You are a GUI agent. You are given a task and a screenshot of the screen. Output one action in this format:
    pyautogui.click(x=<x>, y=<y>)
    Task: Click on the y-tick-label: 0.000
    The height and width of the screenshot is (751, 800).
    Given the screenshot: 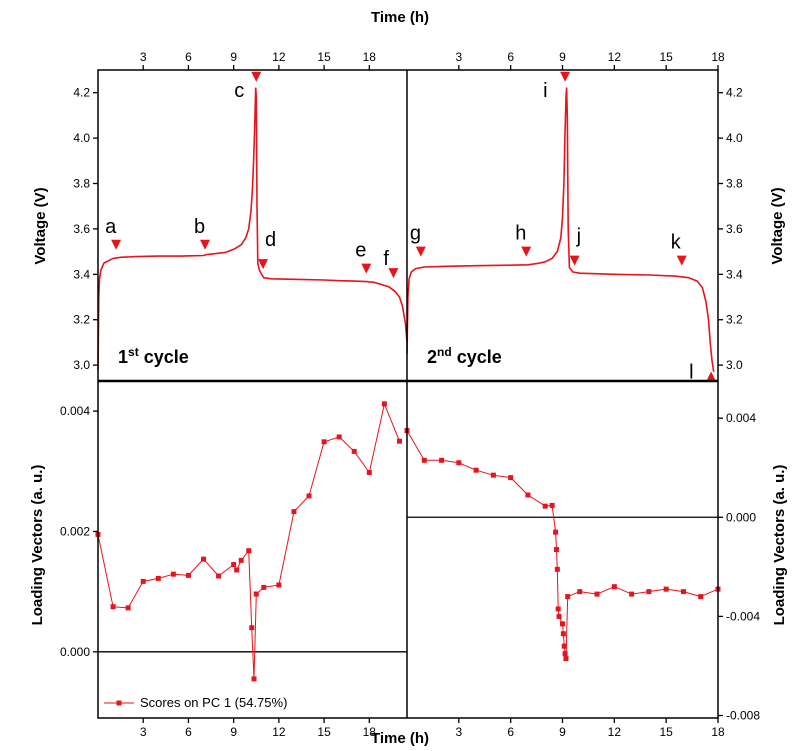 What is the action you would take?
    pyautogui.click(x=741, y=517)
    